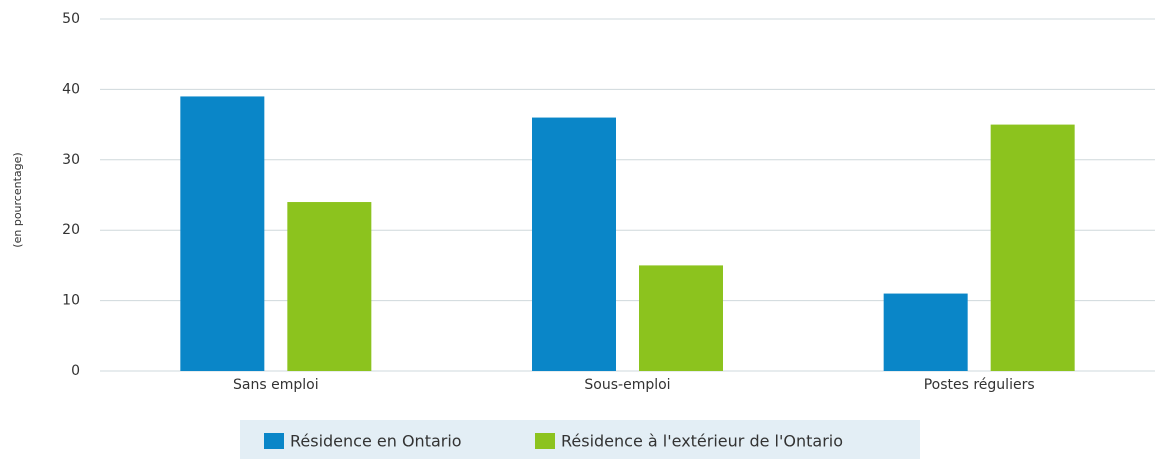 The width and height of the screenshot is (1168, 459). What do you see at coordinates (276, 385) in the screenshot?
I see `x-tick-label: Sans emploi` at bounding box center [276, 385].